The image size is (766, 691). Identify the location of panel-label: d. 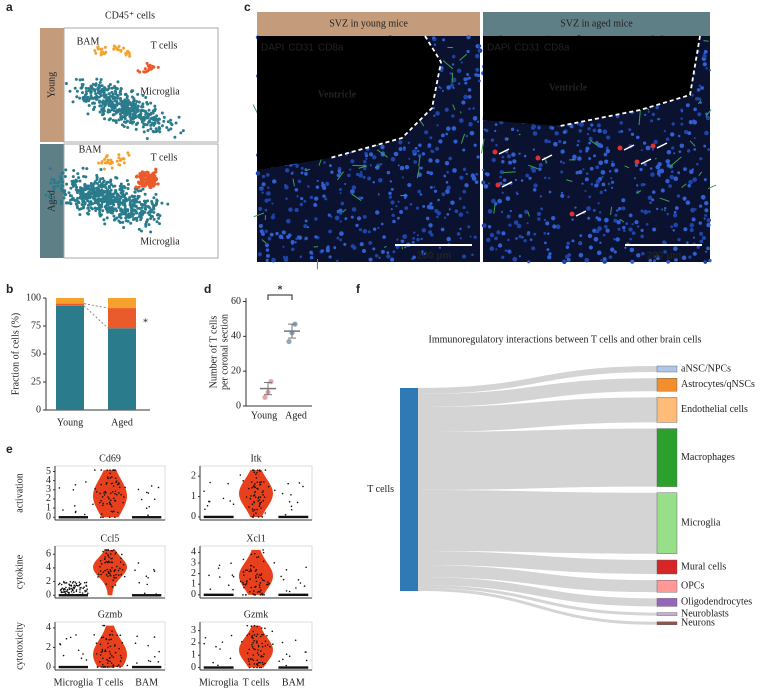
(207, 289).